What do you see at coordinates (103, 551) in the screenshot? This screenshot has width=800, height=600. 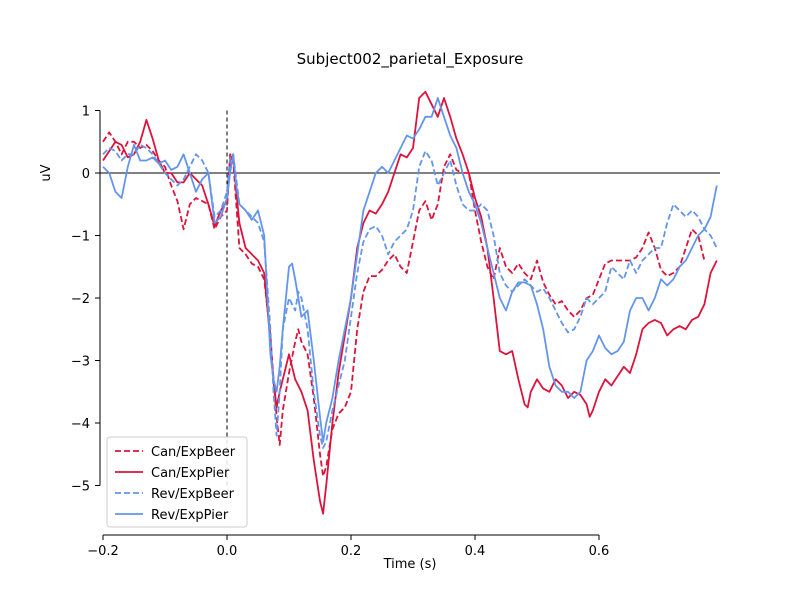 I see `x-tick-label: −0.2` at bounding box center [103, 551].